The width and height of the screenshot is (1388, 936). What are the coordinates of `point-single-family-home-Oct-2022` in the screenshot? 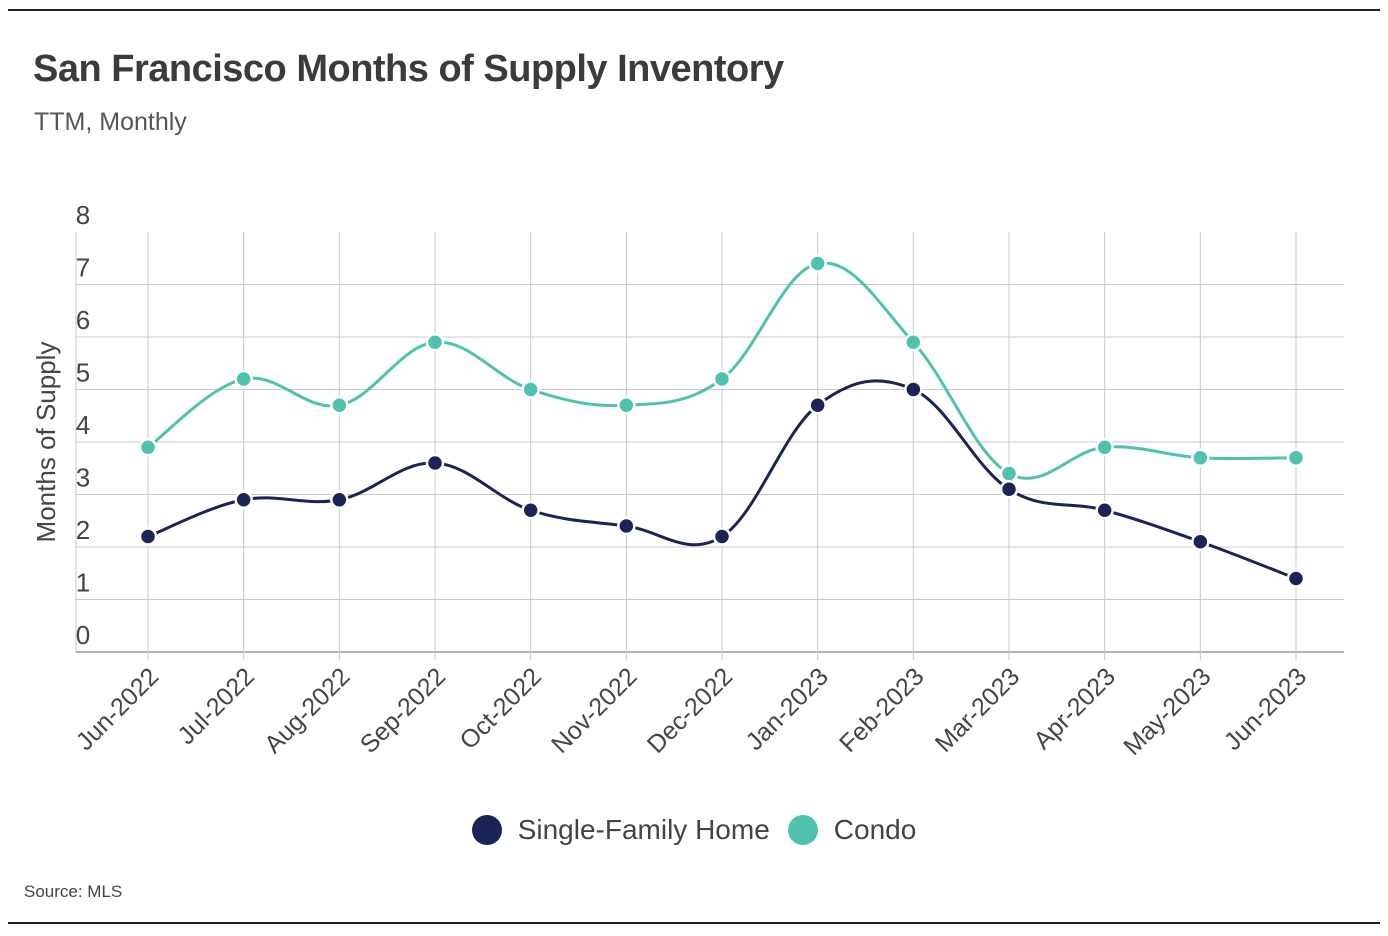 It's located at (530, 510).